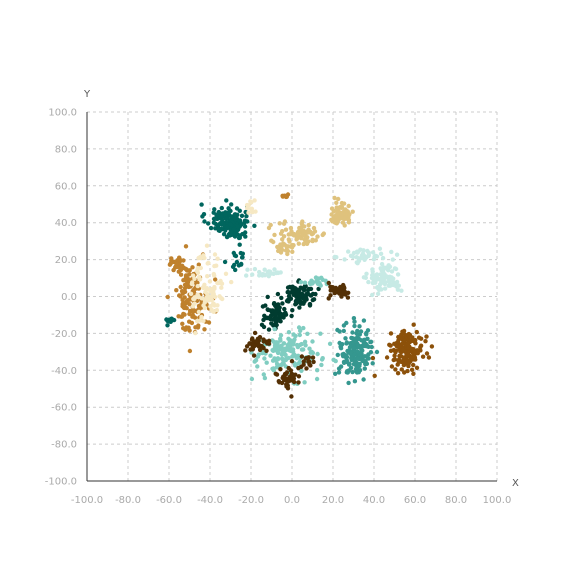 Image resolution: width=584 pixels, height=561 pixels. What do you see at coordinates (374, 500) in the screenshot?
I see `x-tick-label: 40.0` at bounding box center [374, 500].